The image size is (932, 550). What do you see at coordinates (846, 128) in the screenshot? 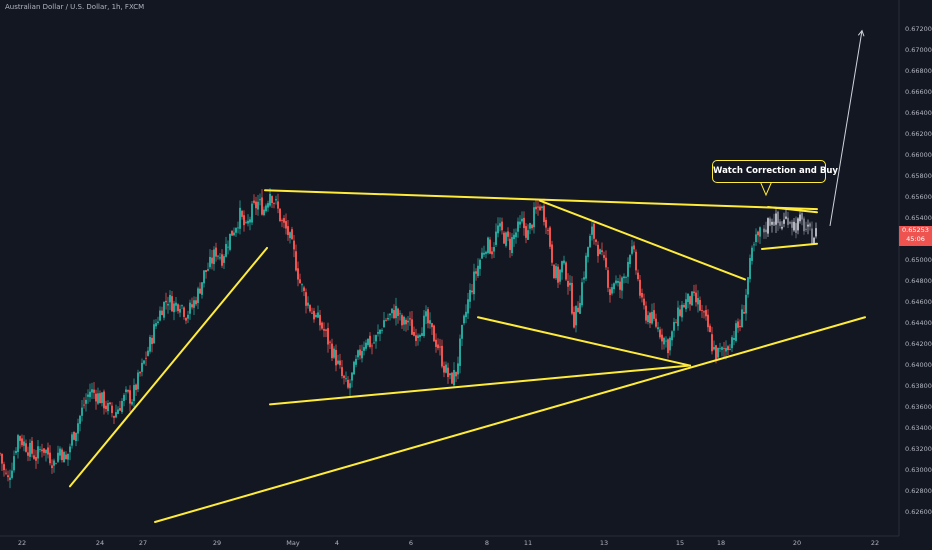
I see `arrow-shaft` at bounding box center [846, 128].